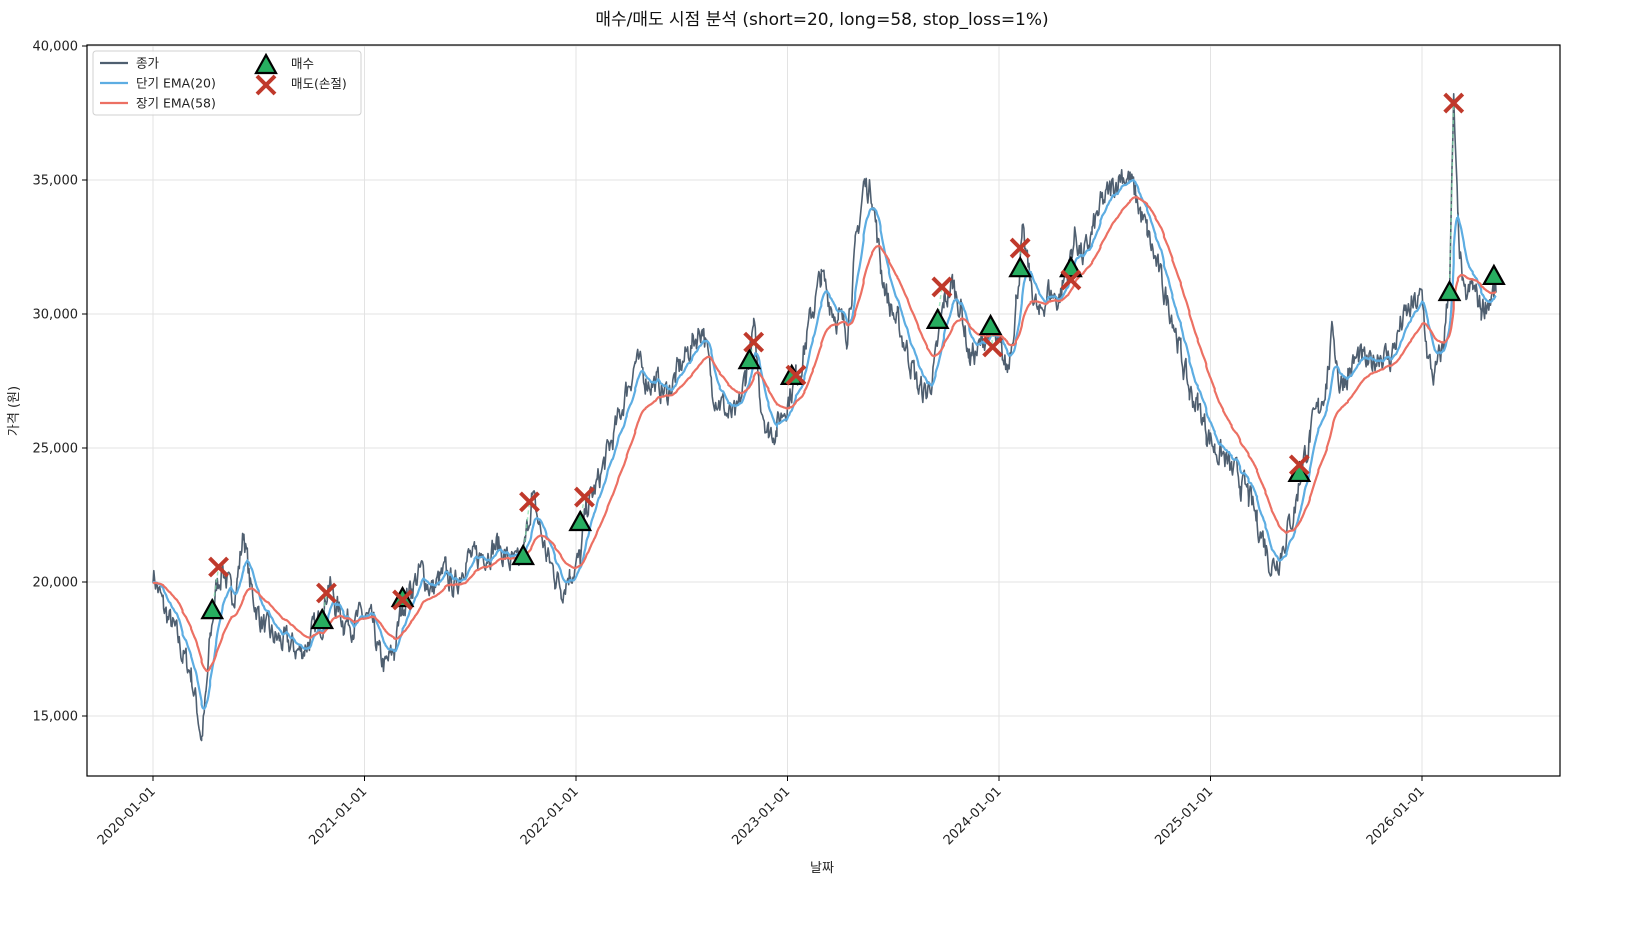  I want to click on legend-box, so click(227, 83).